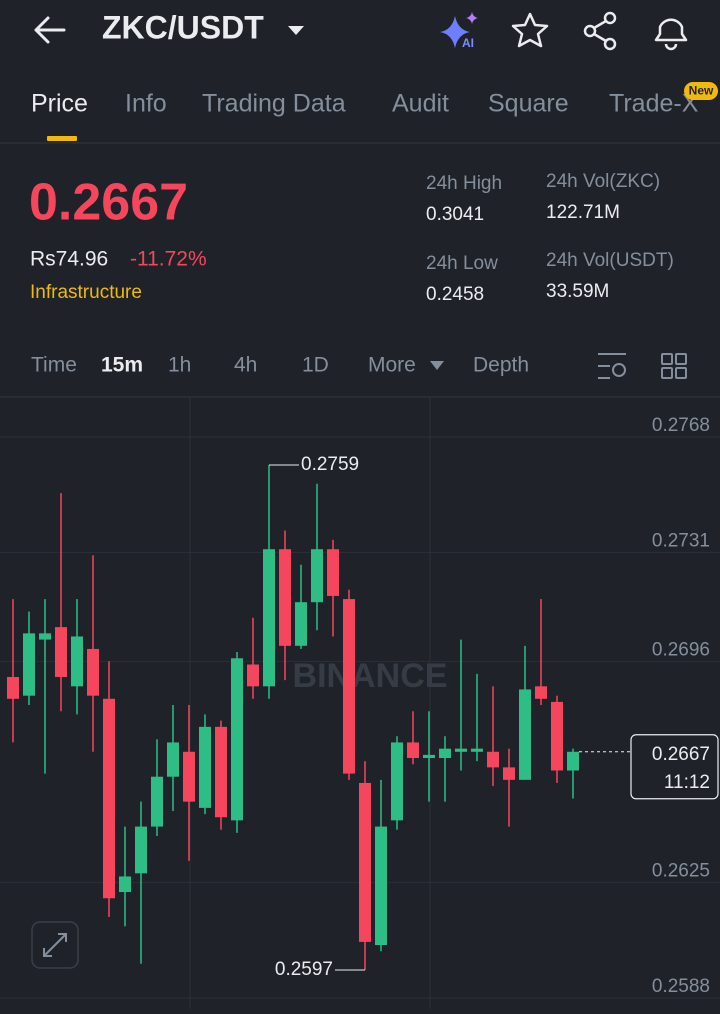 The image size is (720, 1014). What do you see at coordinates (59, 104) in the screenshot?
I see `tab: Price` at bounding box center [59, 104].